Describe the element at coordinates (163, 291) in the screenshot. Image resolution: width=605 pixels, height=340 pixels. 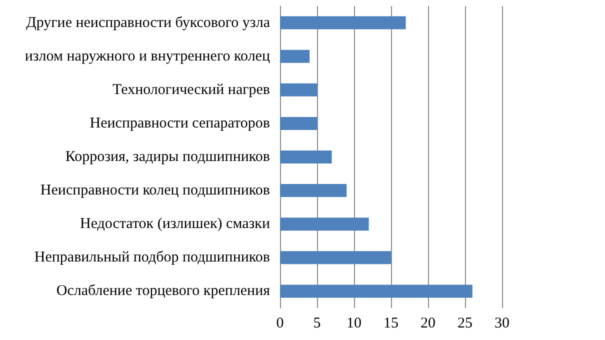
I see `y-tick-label: Ослабление торцевого крепления` at that location.